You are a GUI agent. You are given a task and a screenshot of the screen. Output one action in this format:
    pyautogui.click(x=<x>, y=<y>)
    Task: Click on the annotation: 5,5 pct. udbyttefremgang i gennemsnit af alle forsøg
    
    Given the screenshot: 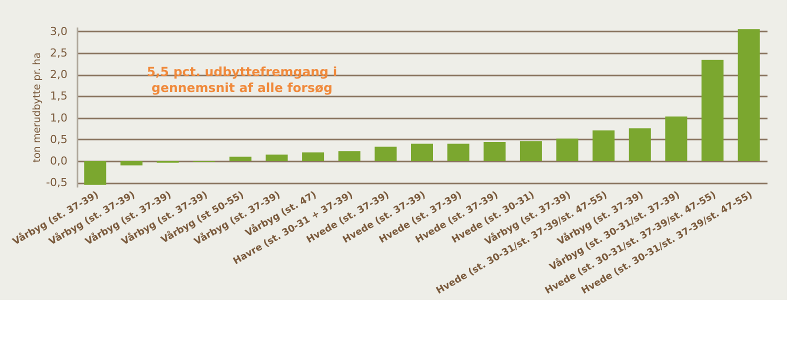 What is the action you would take?
    pyautogui.click(x=242, y=79)
    